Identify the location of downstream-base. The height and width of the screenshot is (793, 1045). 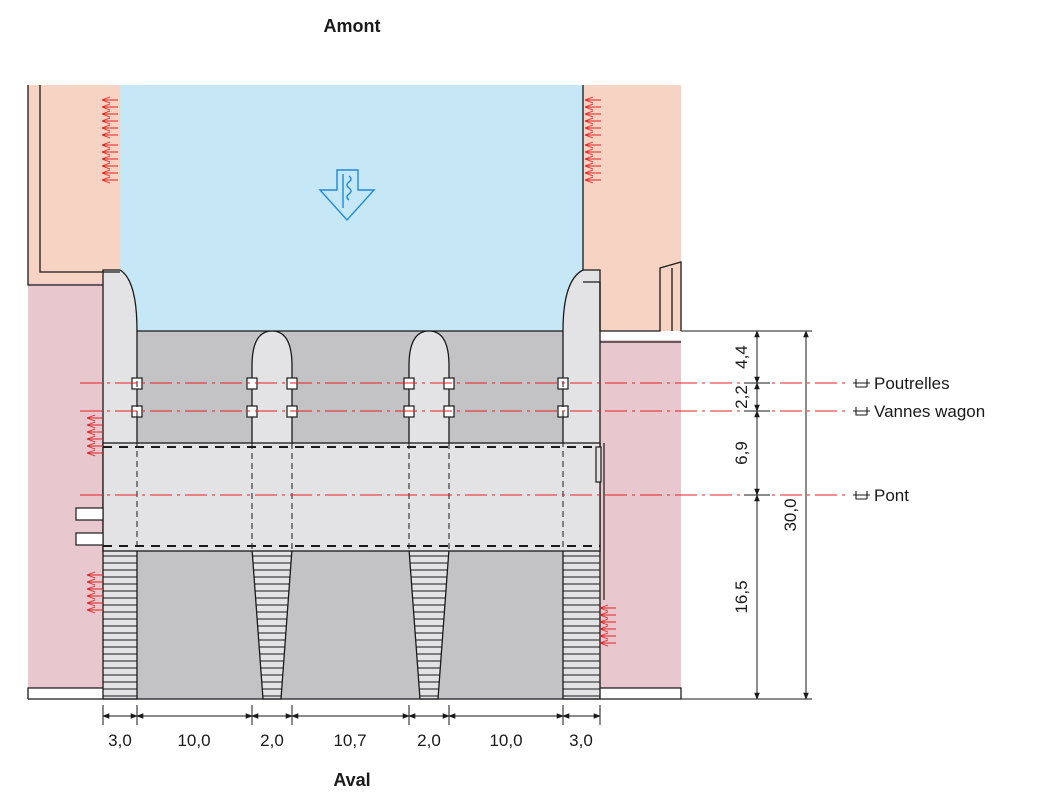
(354, 693).